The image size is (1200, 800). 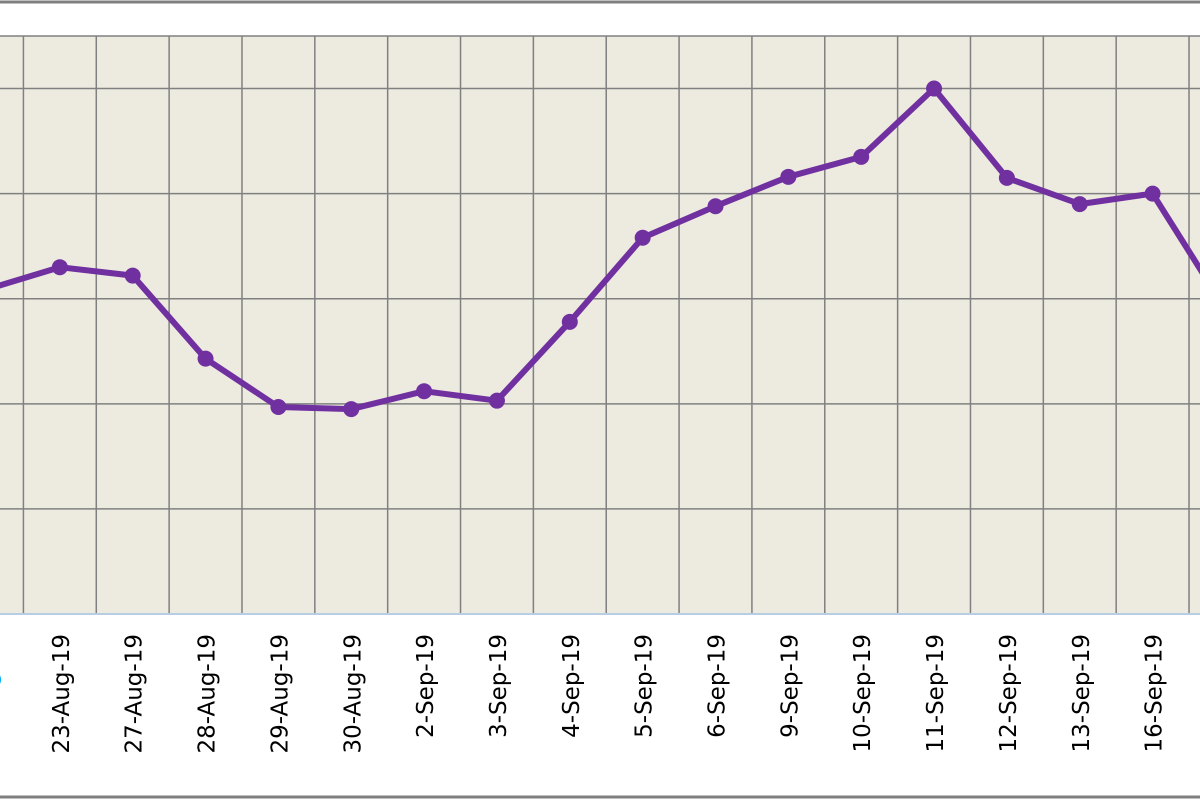 What do you see at coordinates (1009, 693) in the screenshot?
I see `x-tick-label: 12-Sep-19` at bounding box center [1009, 693].